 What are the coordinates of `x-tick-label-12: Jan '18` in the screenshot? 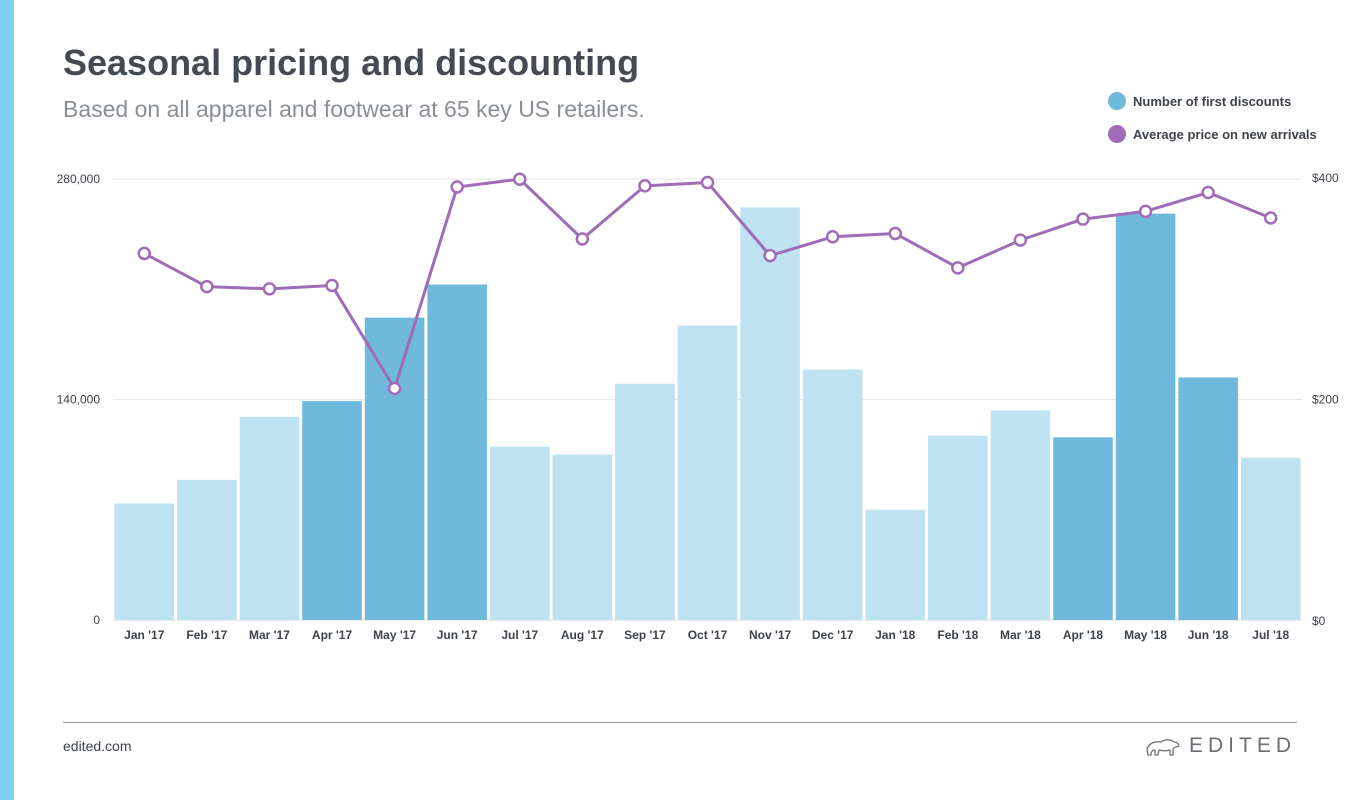 It's located at (895, 635).